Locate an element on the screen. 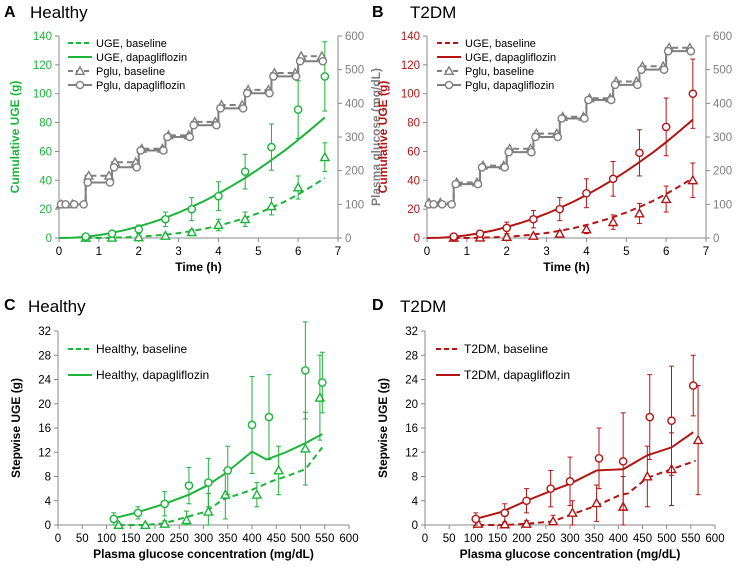 This screenshot has height=576, width=737. legend-label: T2DM, dapagliflozin is located at coordinates (517, 375).